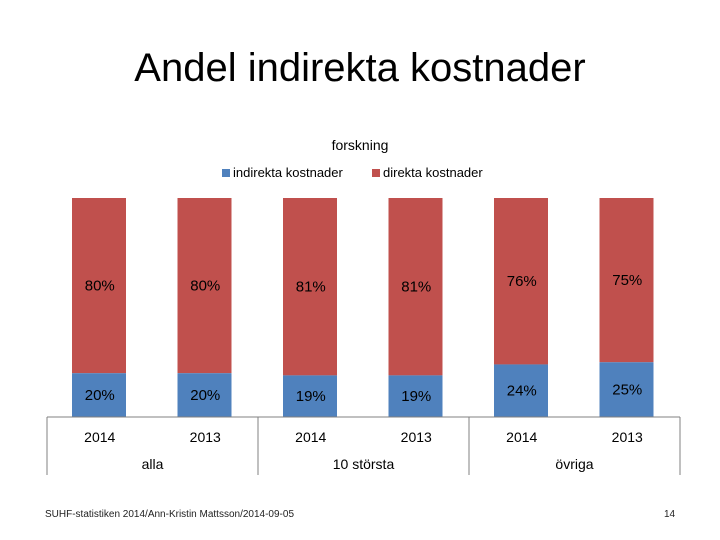 The width and height of the screenshot is (720, 540). Describe the element at coordinates (376, 173) in the screenshot. I see `legend-swatch-direct` at that location.